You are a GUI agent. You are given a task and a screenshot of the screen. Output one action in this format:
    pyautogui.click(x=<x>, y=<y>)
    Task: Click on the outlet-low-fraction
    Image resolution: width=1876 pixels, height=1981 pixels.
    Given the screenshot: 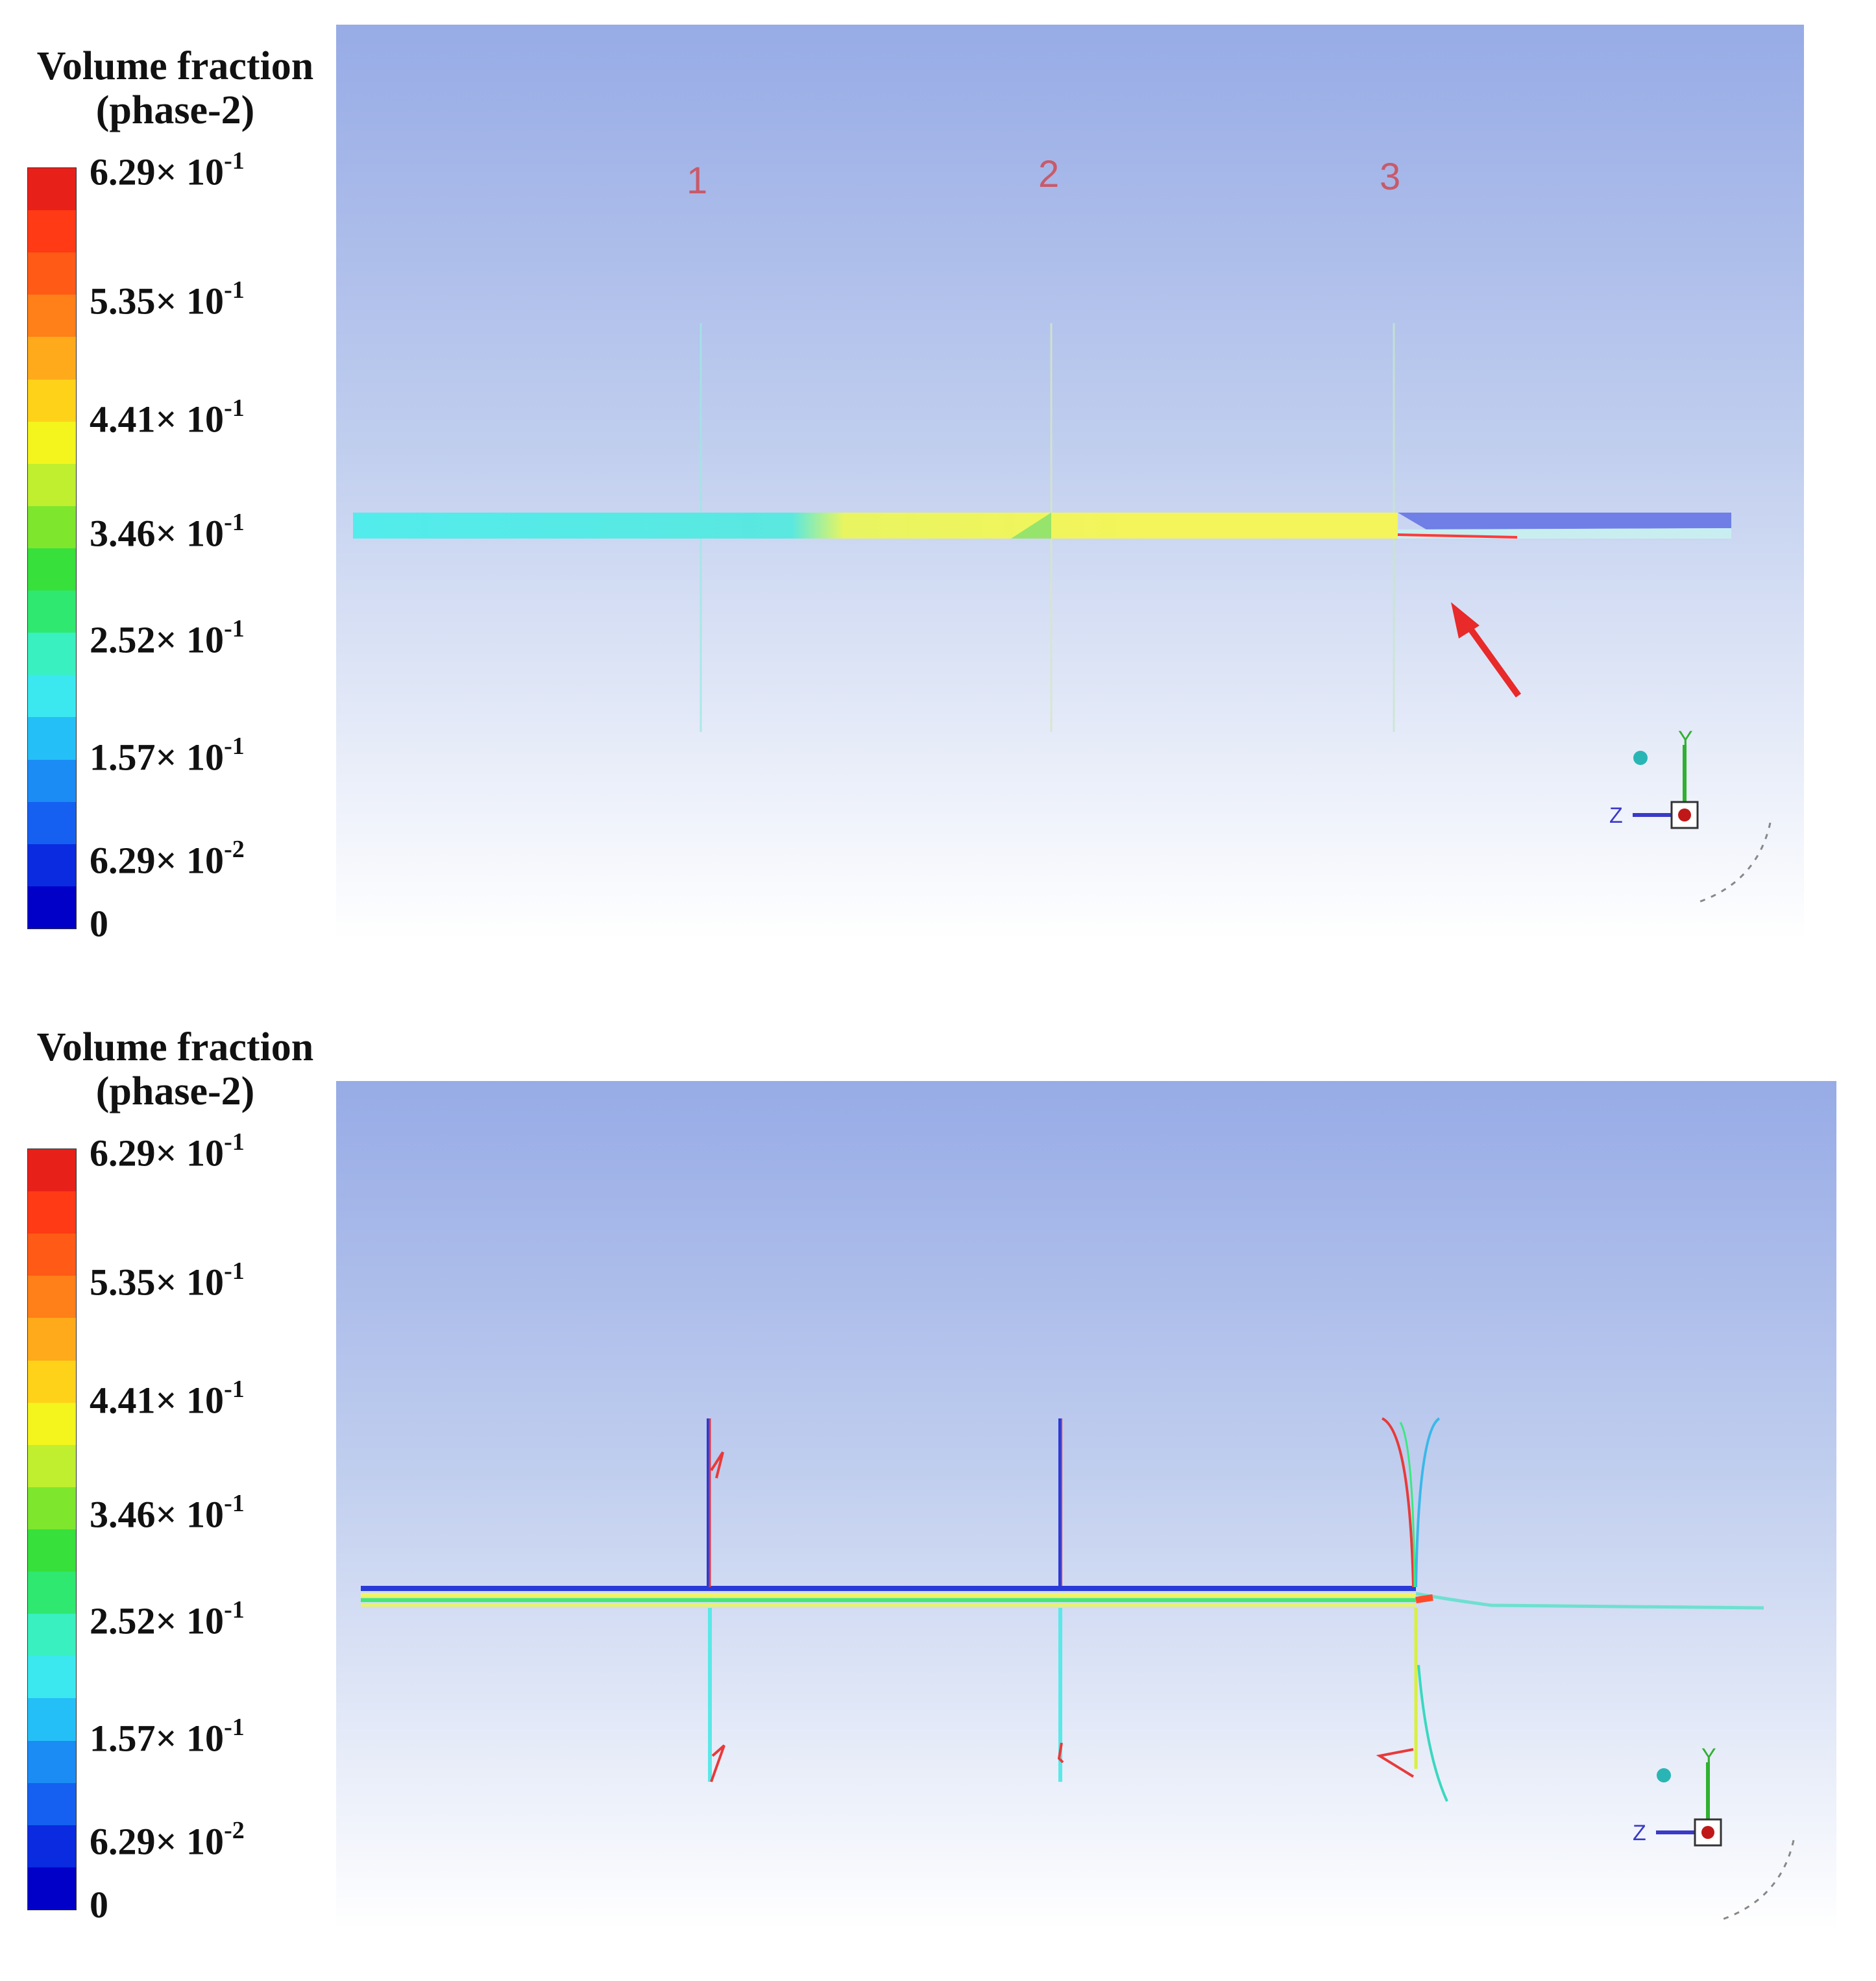 What is the action you would take?
    pyautogui.click(x=1564, y=521)
    